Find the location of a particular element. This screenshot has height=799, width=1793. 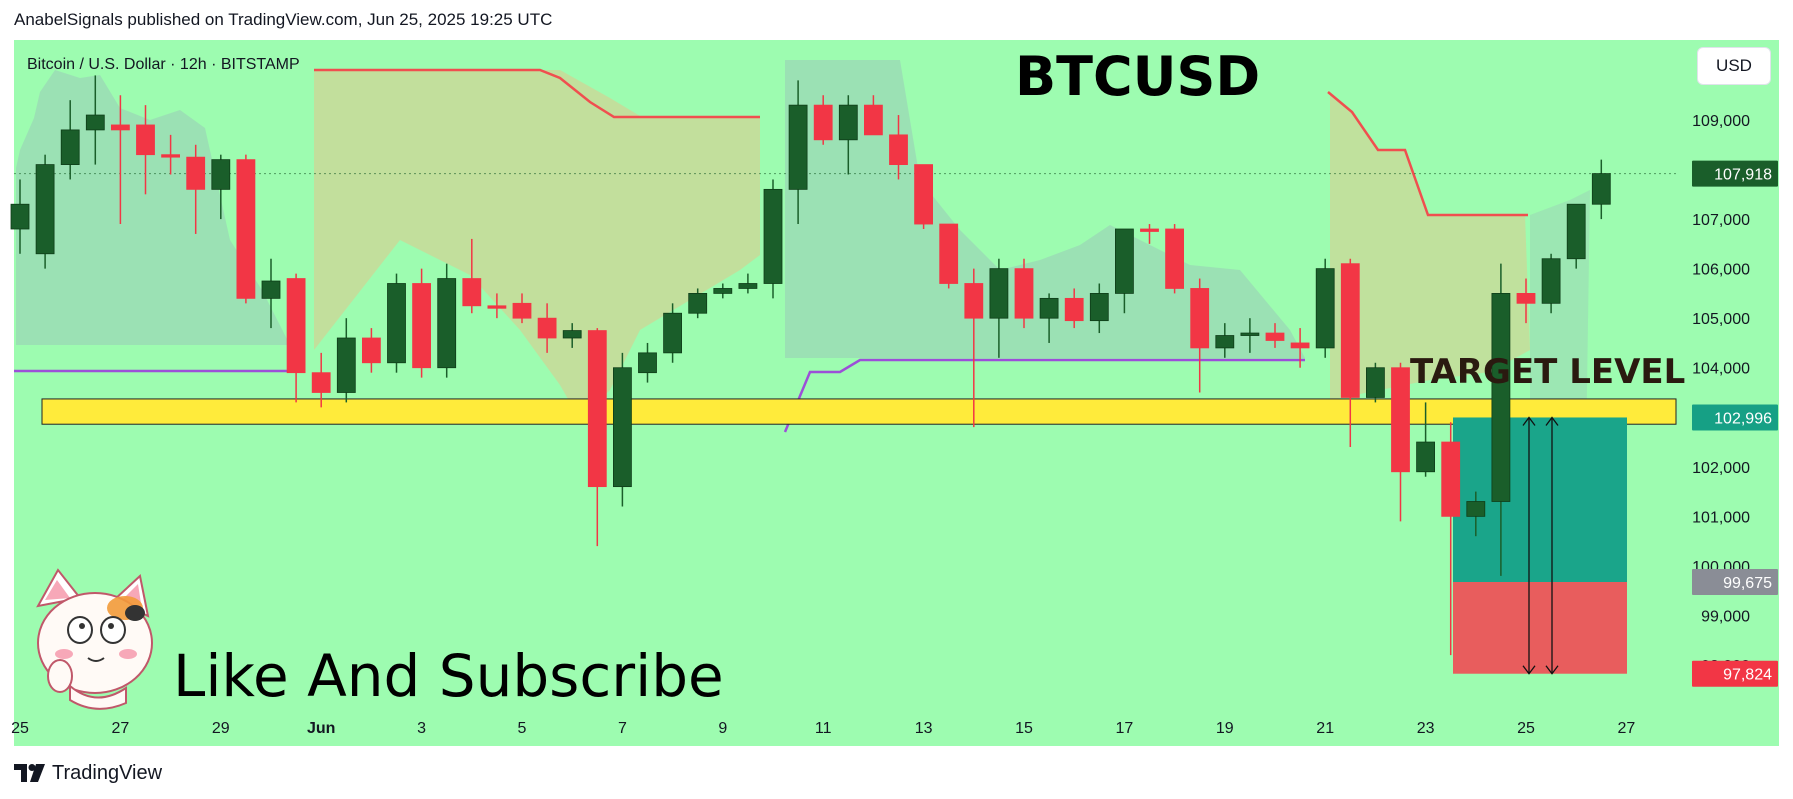

x-tick-label: 13 is located at coordinates (924, 728).